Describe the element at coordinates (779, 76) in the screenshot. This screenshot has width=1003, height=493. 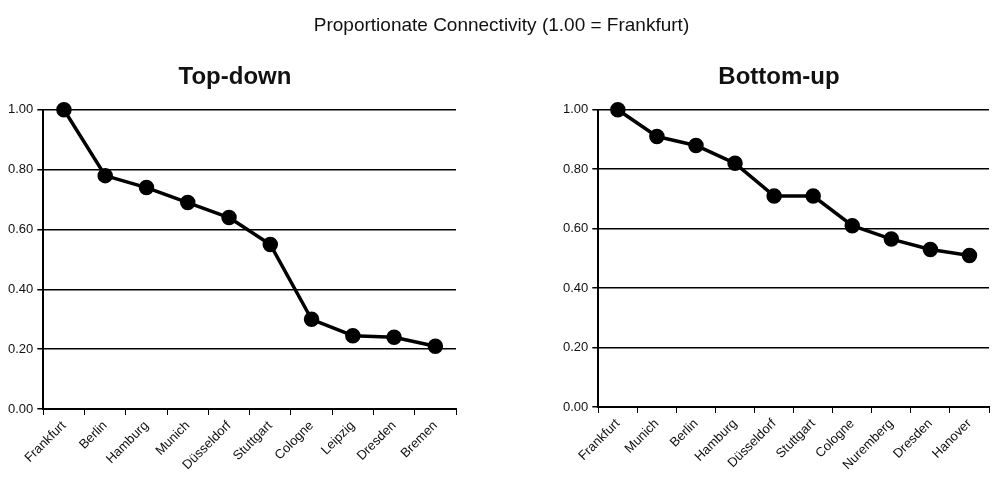
I see `chart-title: Bottom-up` at that location.